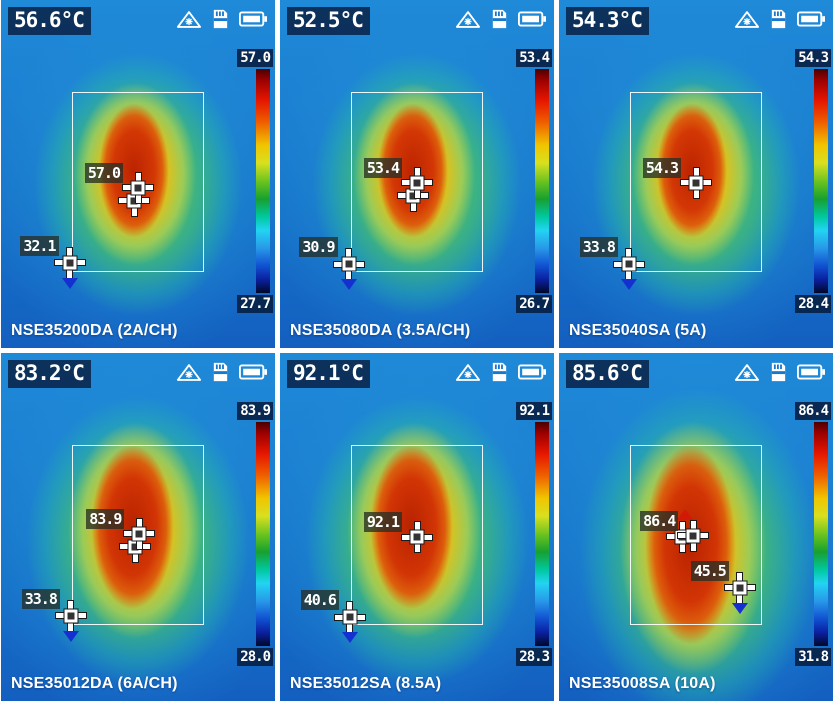  Describe the element at coordinates (607, 21) in the screenshot. I see `max-temp-readout: 54.3°C` at that location.